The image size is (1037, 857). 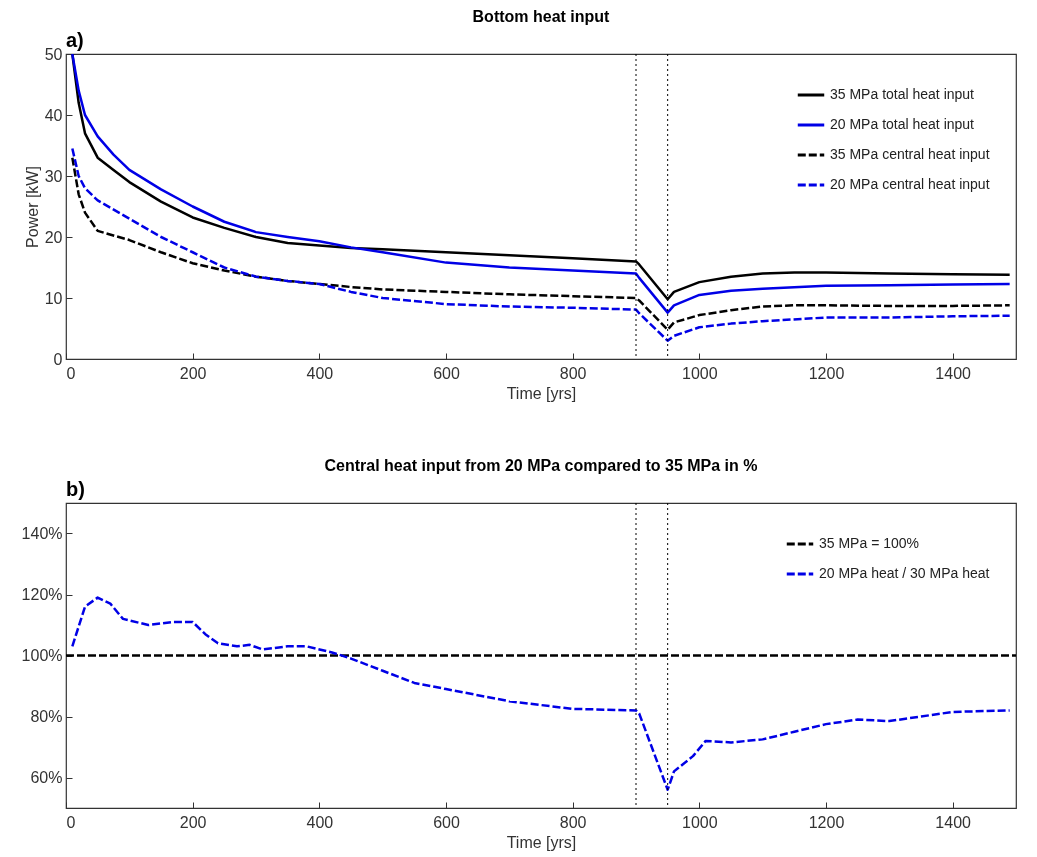 What do you see at coordinates (75, 40) in the screenshot?
I see `text: a)` at bounding box center [75, 40].